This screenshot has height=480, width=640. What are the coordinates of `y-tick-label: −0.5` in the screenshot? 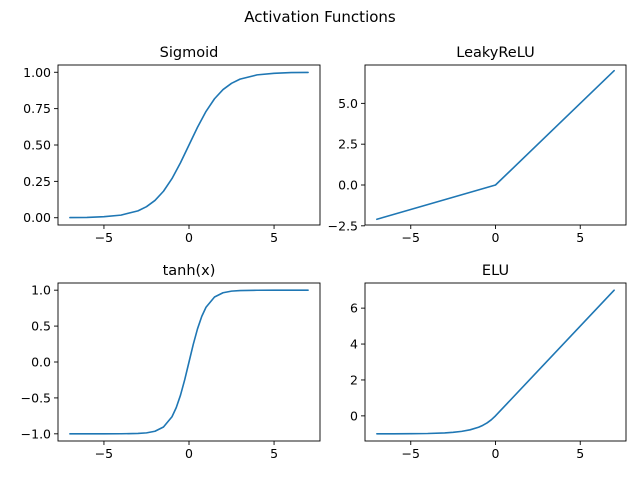 It's located at (36, 397).